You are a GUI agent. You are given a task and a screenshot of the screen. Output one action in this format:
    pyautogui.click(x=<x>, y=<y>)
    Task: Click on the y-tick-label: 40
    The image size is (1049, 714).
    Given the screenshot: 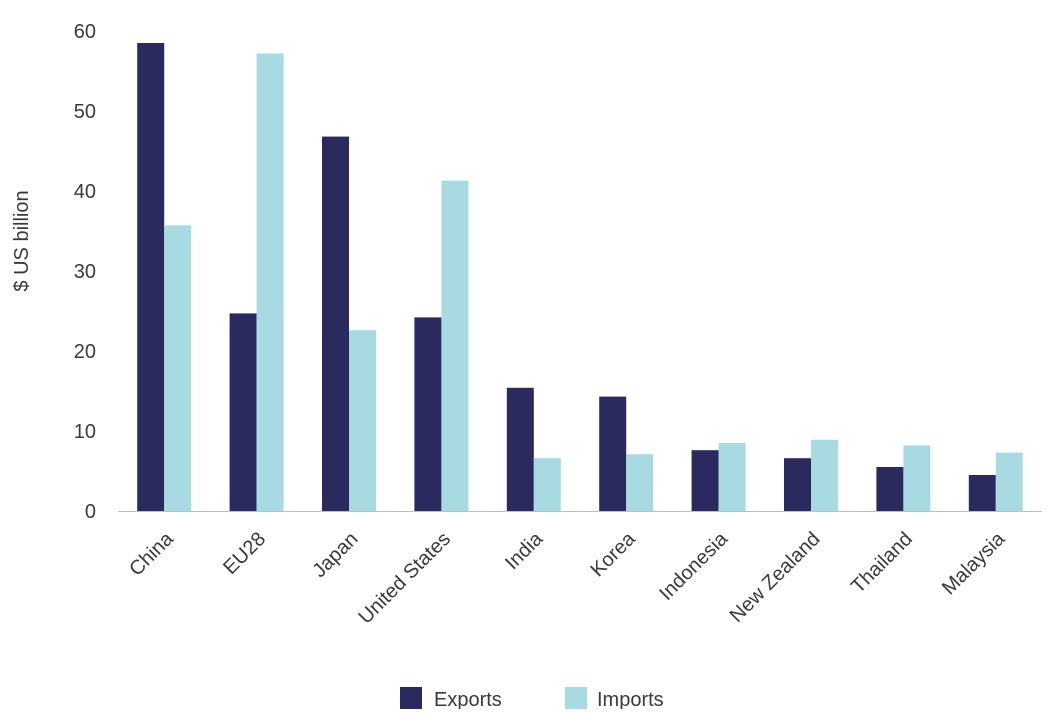 What is the action you would take?
    pyautogui.click(x=85, y=192)
    